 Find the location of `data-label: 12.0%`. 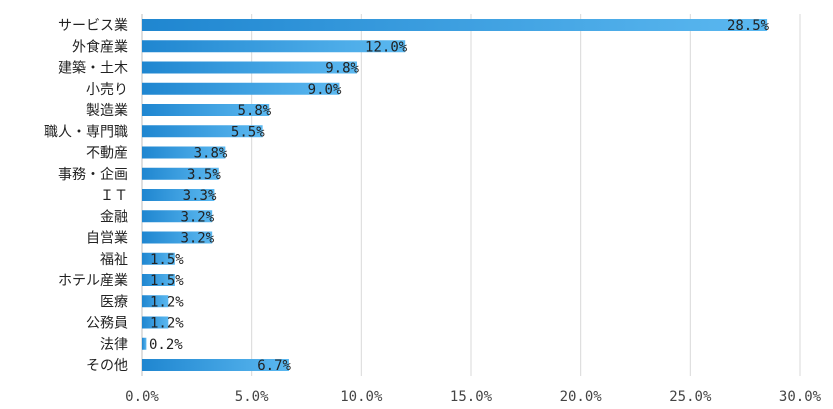

data-label: 12.0% is located at coordinates (386, 47).